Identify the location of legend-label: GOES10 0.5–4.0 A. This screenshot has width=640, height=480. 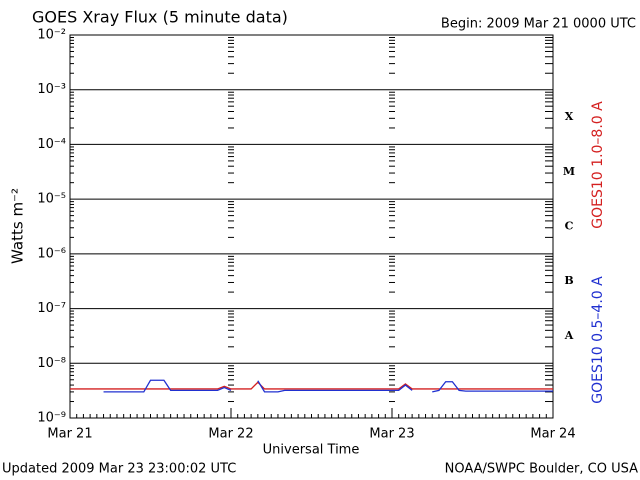
(598, 340).